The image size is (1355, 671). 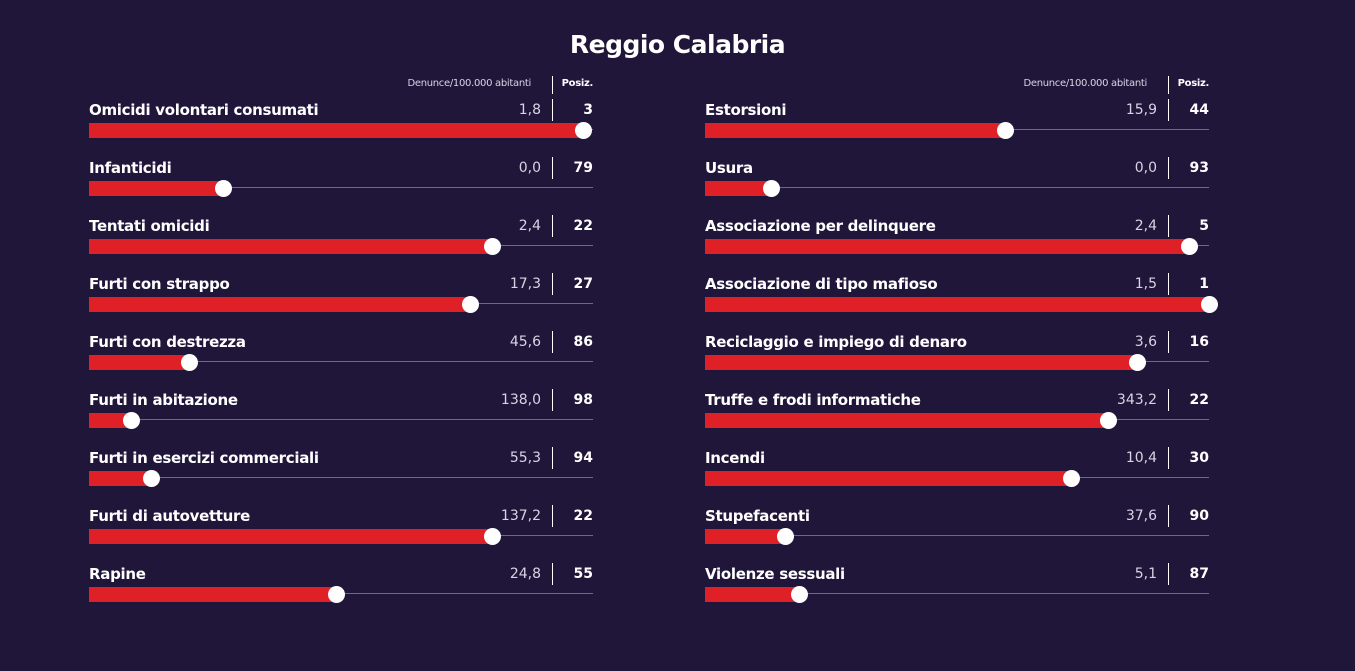 What do you see at coordinates (1204, 226) in the screenshot?
I see `rank-value: 5` at bounding box center [1204, 226].